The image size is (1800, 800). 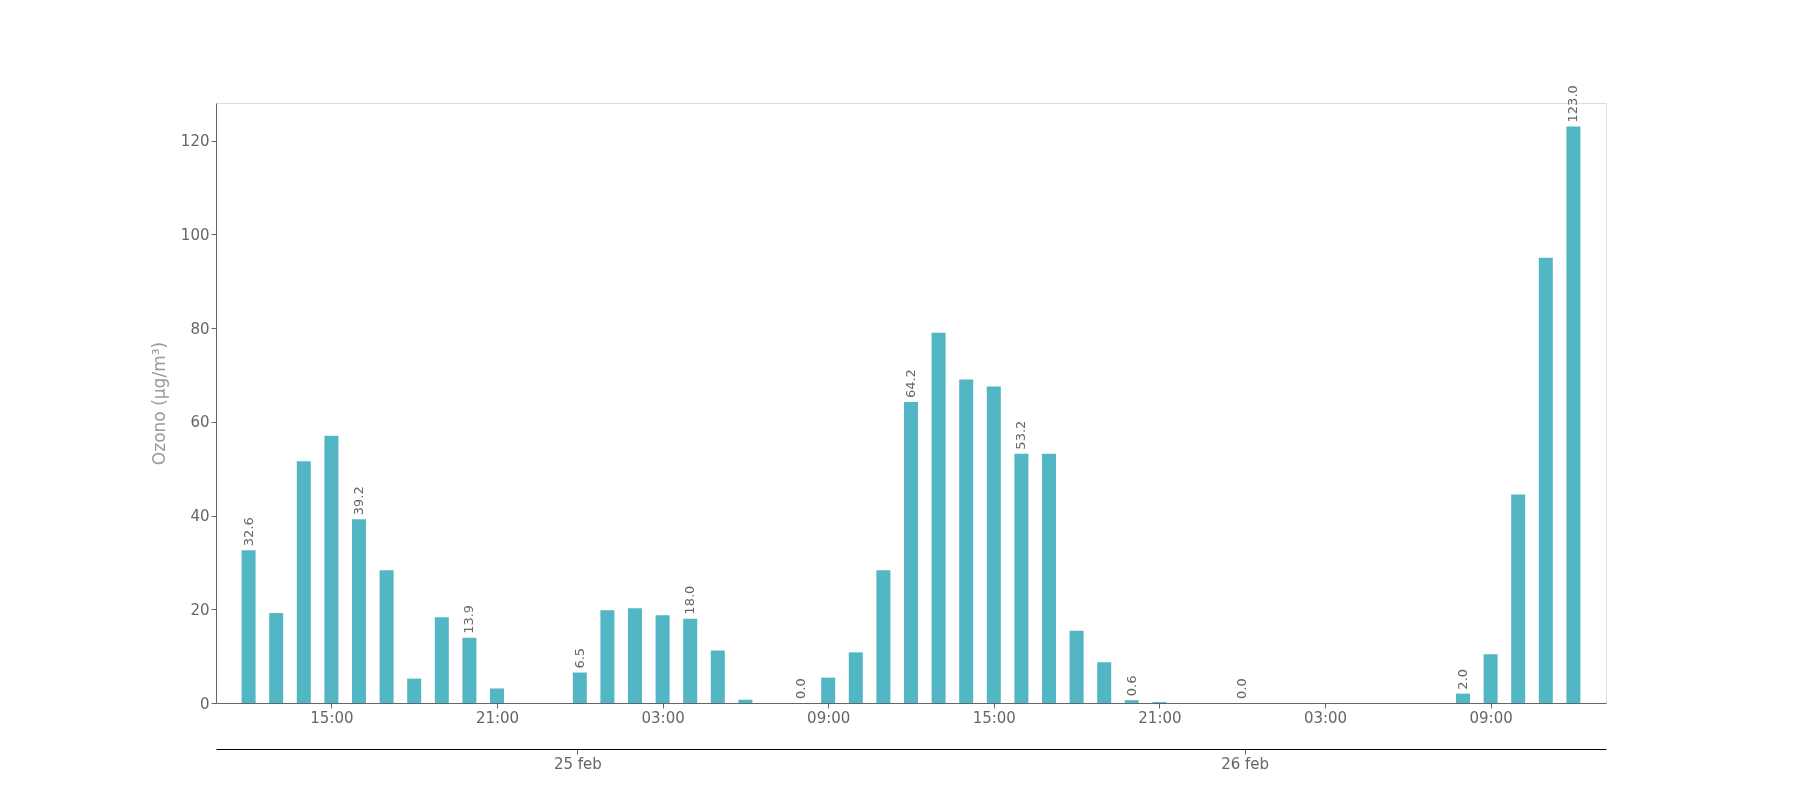 What do you see at coordinates (200, 516) in the screenshot?
I see `y-tick-label: 40` at bounding box center [200, 516].